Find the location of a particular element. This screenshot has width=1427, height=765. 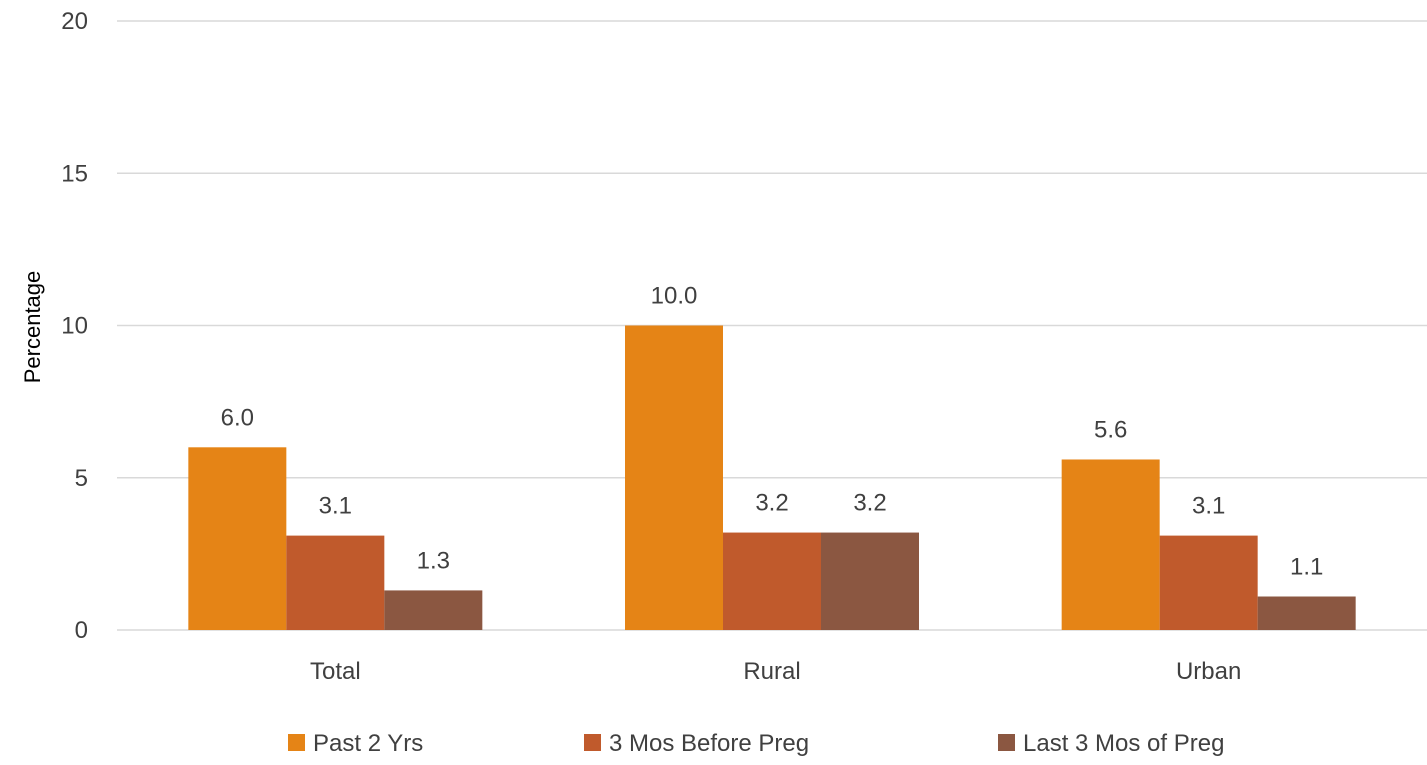

data-label: 5.6 is located at coordinates (1110, 429).